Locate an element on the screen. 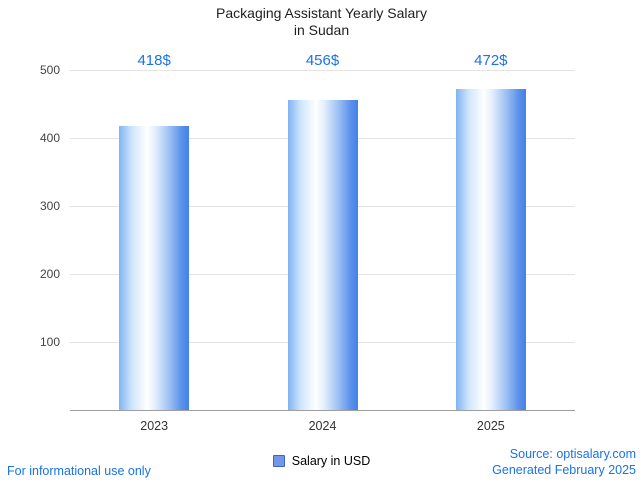  chart-title-line1: Packaging Assistant Yearly Salary is located at coordinates (321, 13).